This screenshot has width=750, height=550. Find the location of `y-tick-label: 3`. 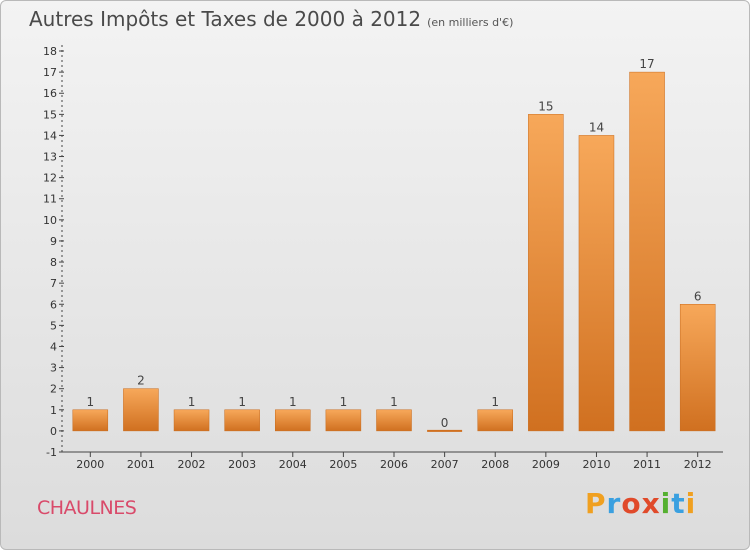

y-tick-label: 3 is located at coordinates (53, 368).